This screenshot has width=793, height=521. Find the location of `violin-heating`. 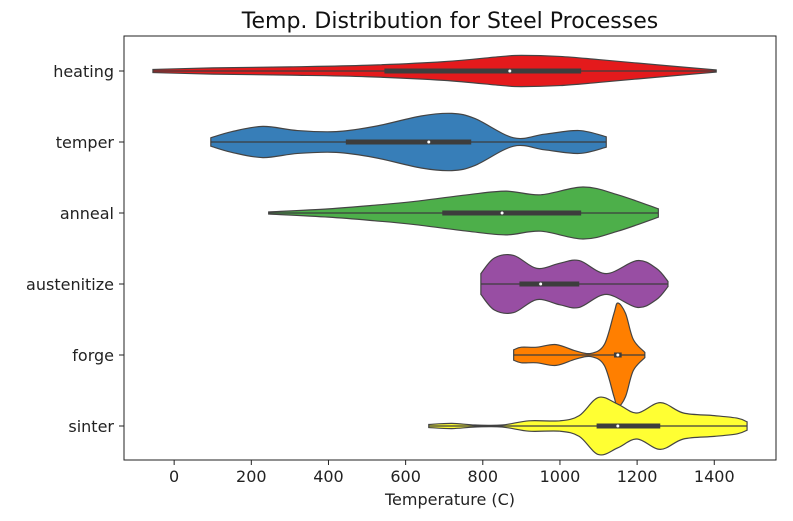

violin-heating is located at coordinates (434, 71).